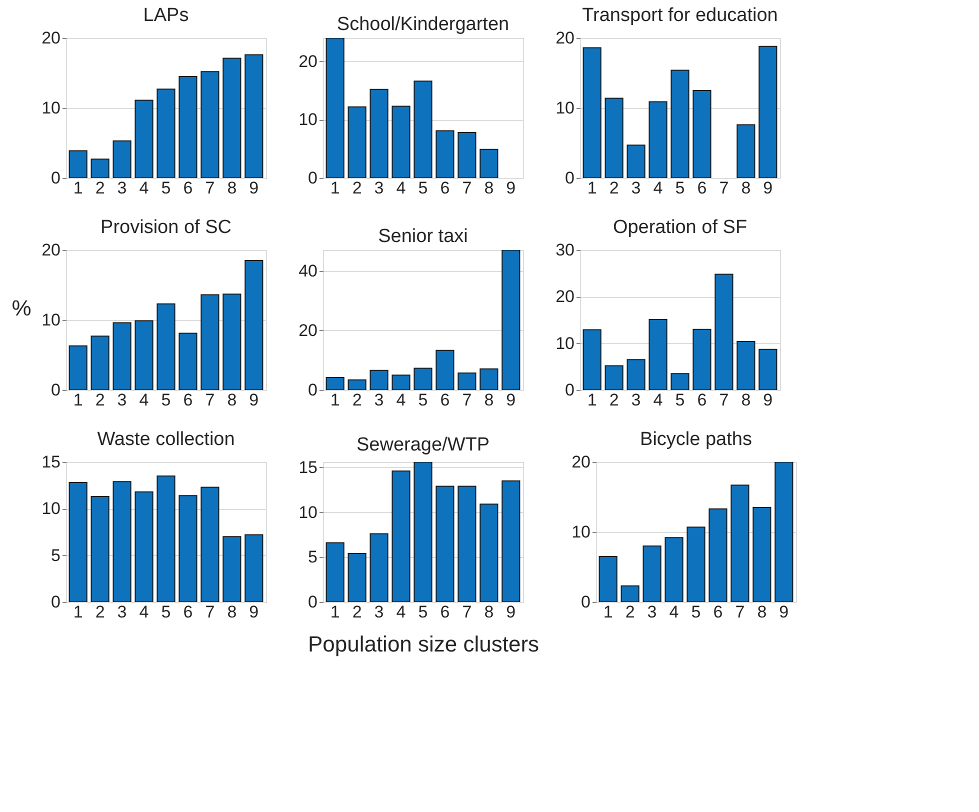 This screenshot has width=979, height=812. I want to click on y-tick-label: 30, so click(565, 250).